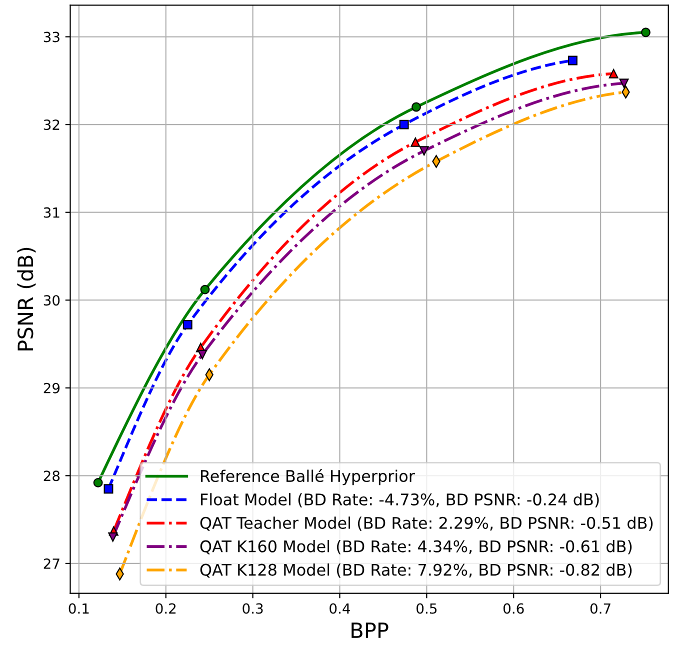 Image resolution: width=682 pixels, height=647 pixels. What do you see at coordinates (308, 477) in the screenshot?
I see `legend-label: Reference Ballé Hyperprior` at bounding box center [308, 477].